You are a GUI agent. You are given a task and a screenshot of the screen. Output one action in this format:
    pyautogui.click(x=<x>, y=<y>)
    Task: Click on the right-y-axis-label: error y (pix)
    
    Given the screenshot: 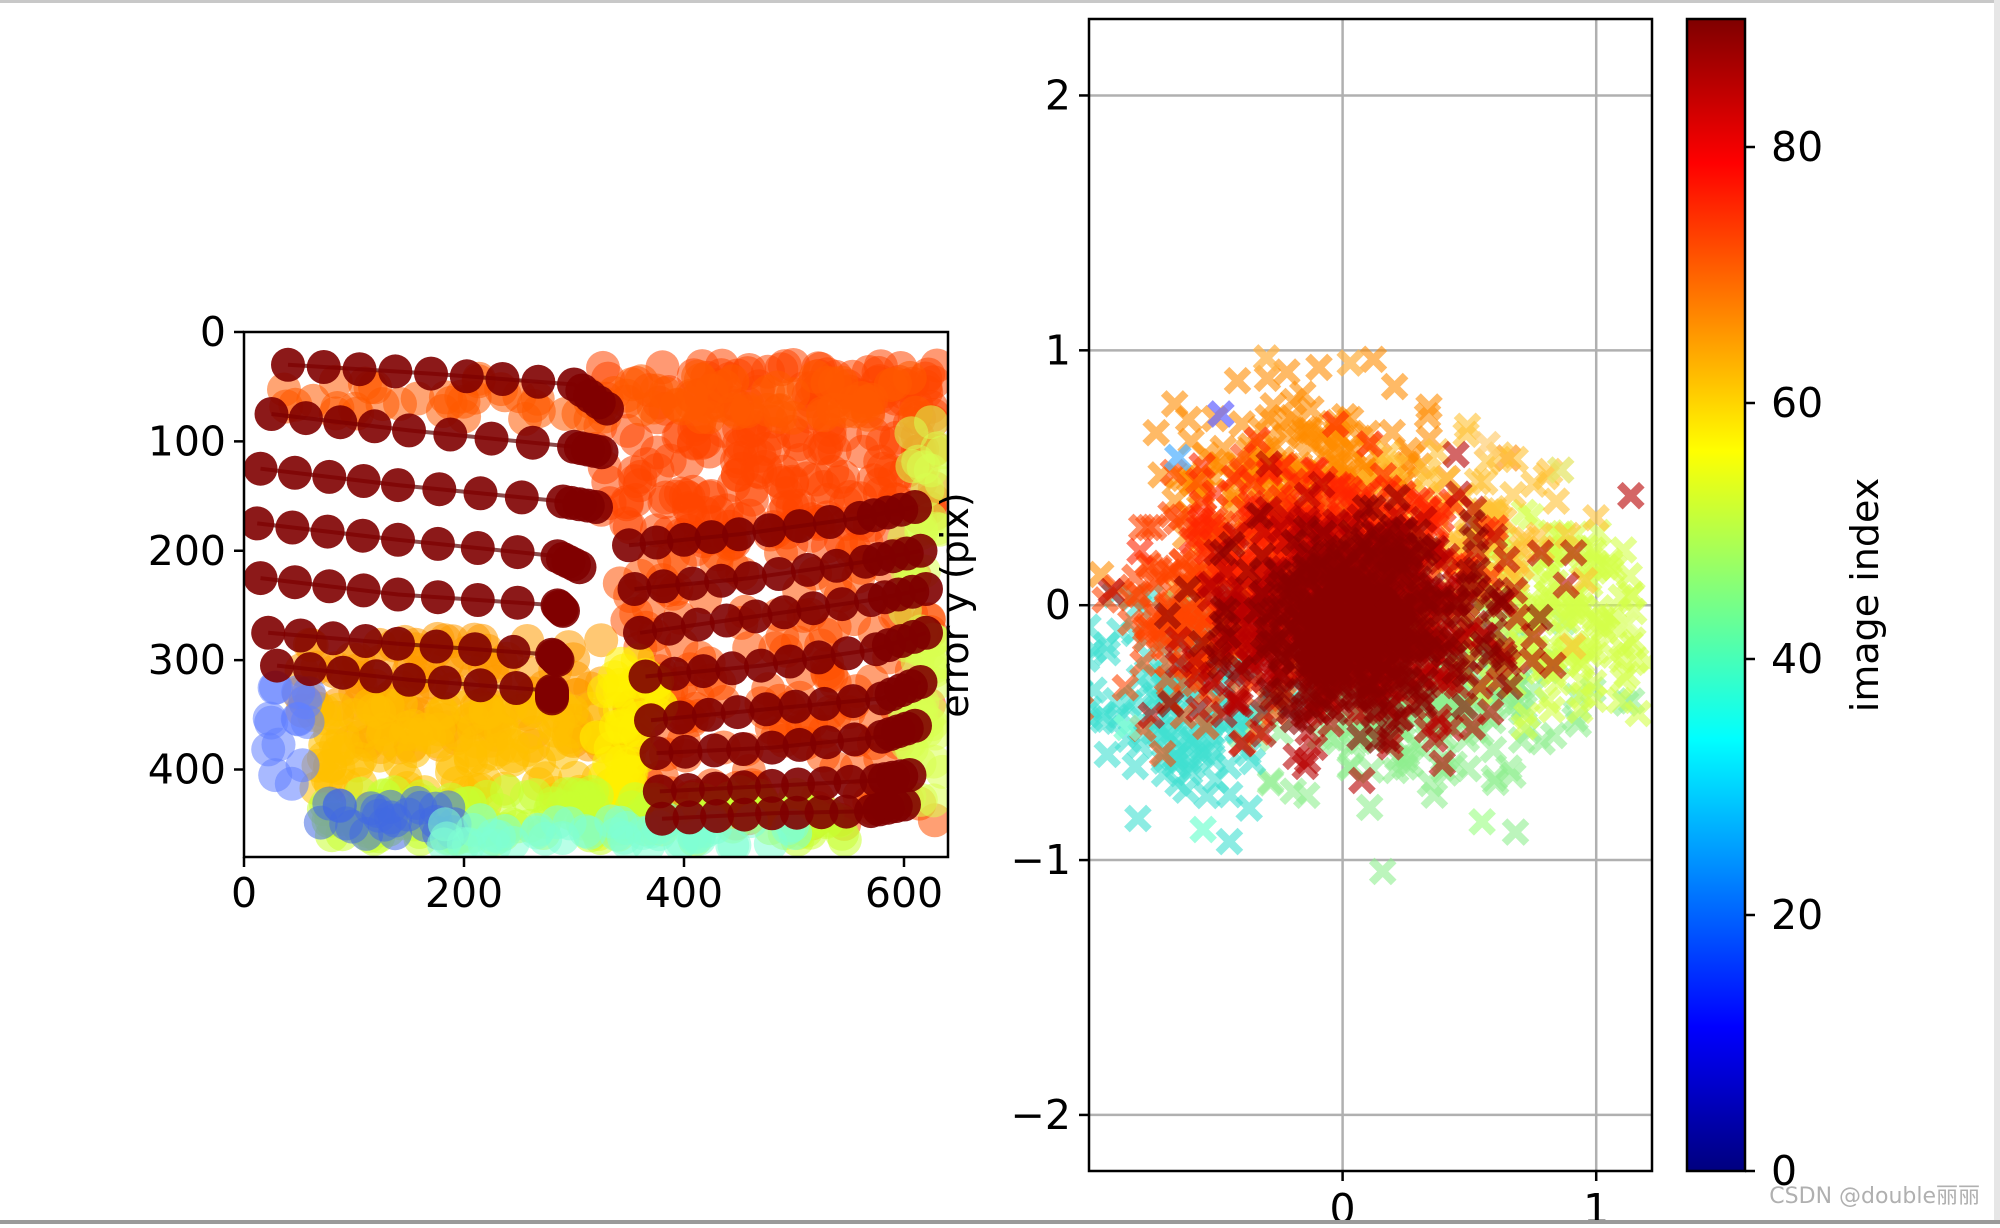 What is the action you would take?
    pyautogui.click(x=955, y=604)
    